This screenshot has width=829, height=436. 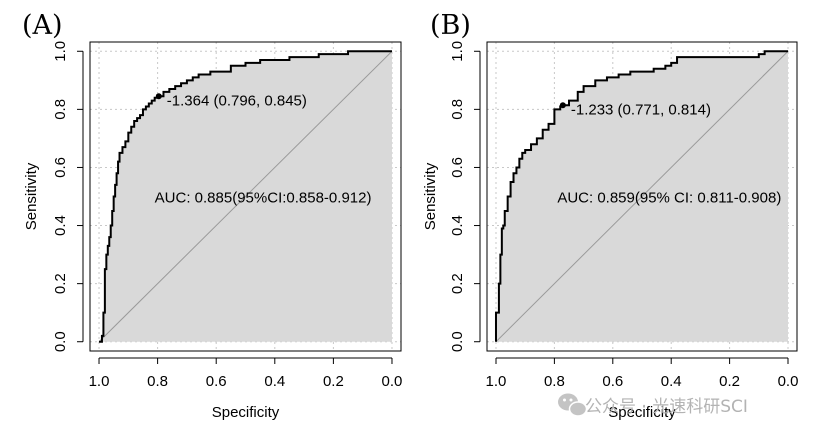 What do you see at coordinates (237, 100) in the screenshot?
I see `threshold-label: -1.364 (0.796, 0.845)` at bounding box center [237, 100].